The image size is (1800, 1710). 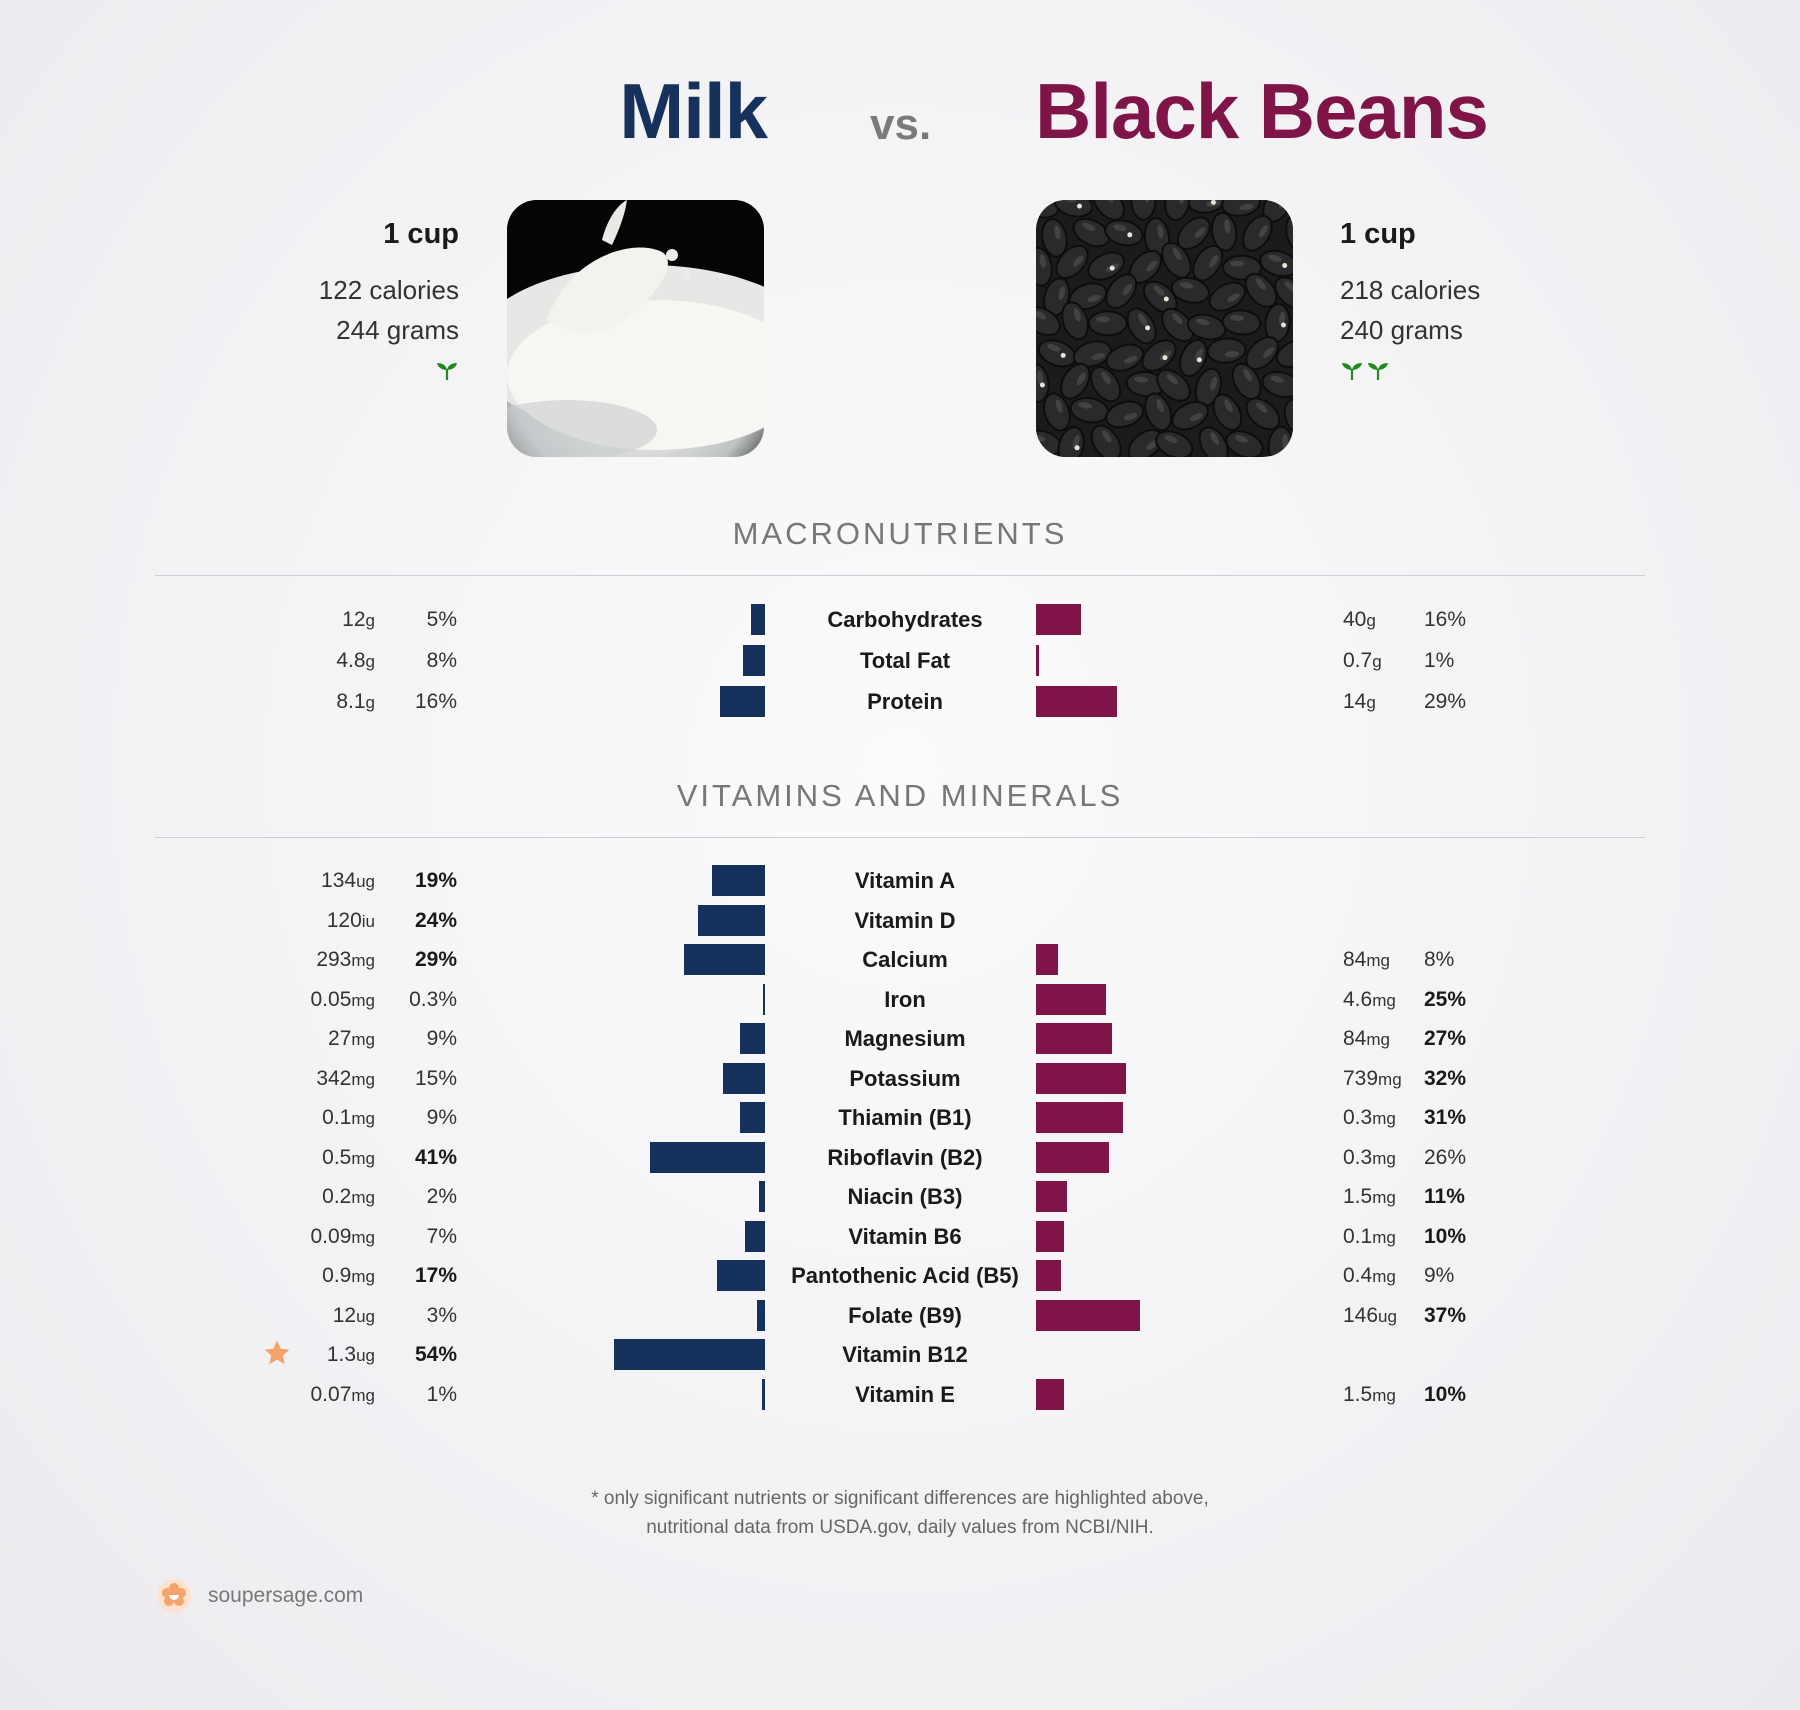 I want to click on left-daily-value: 41%, so click(x=435, y=1157).